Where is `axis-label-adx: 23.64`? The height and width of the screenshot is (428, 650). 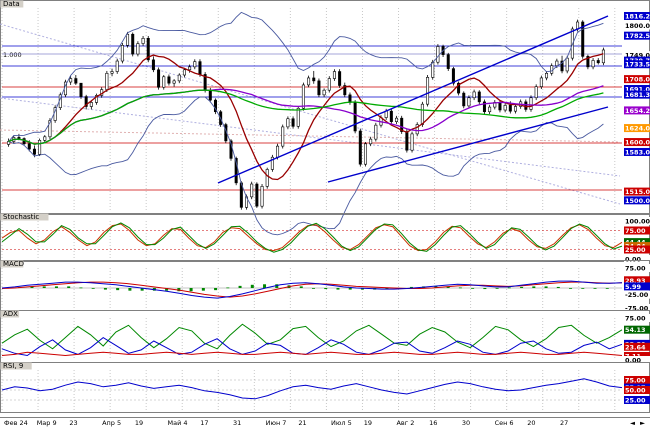 axis-label-adx: 23.64 is located at coordinates (635, 347).